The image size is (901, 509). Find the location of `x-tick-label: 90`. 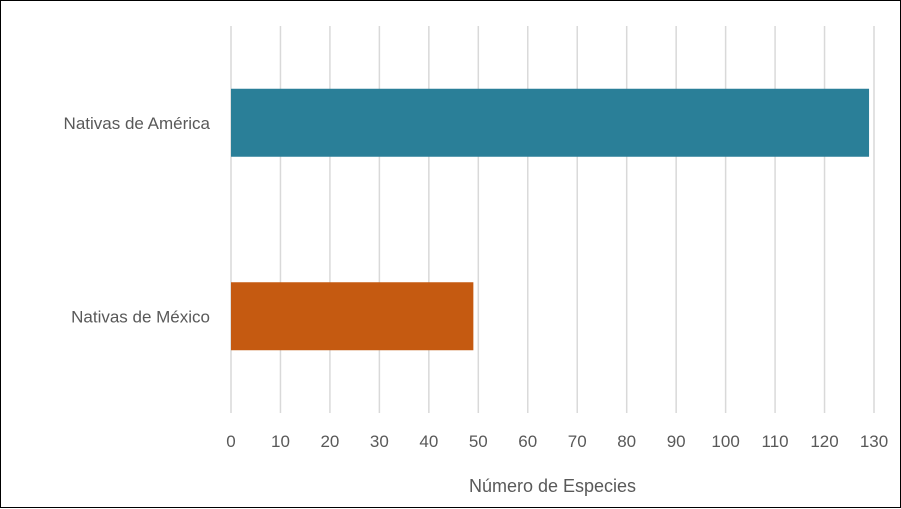

x-tick-label: 90 is located at coordinates (676, 441).